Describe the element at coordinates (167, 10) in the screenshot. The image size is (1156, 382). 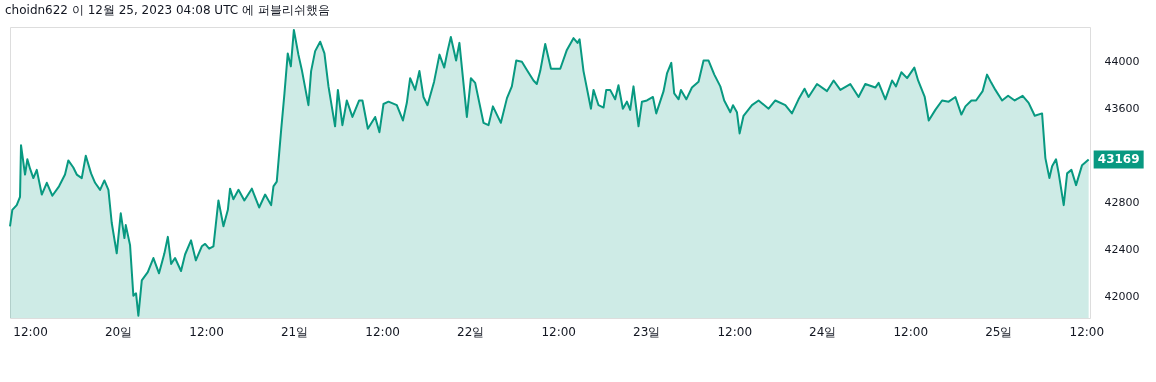
I see `chart-title: choidn622 이 12월 25, 2023 04:08 UTC 에 퍼블리쉬했음` at that location.